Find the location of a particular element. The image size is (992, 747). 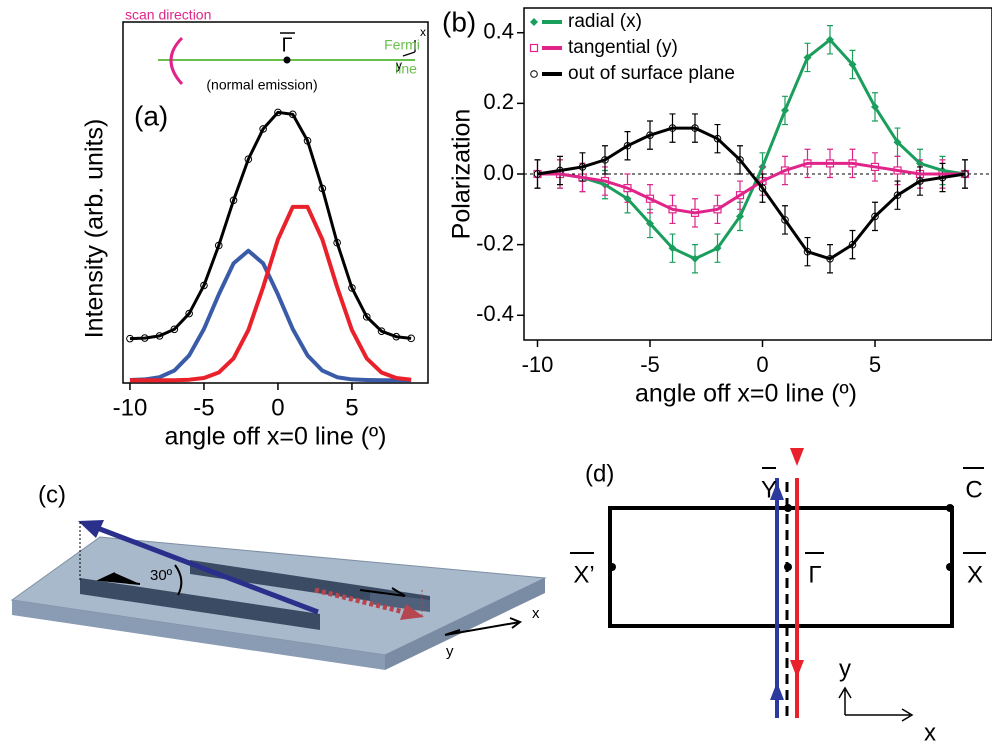

y-tick-label: -0.2 is located at coordinates (495, 242).